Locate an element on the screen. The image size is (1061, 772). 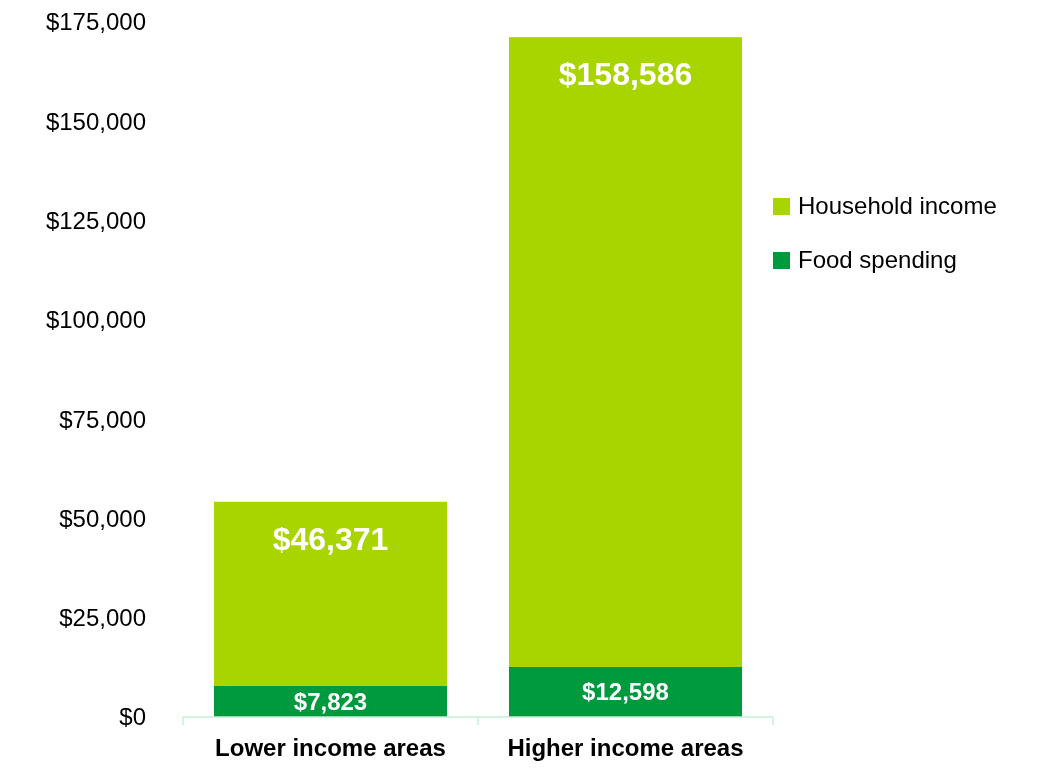
data-label: $12,598 is located at coordinates (625, 692).